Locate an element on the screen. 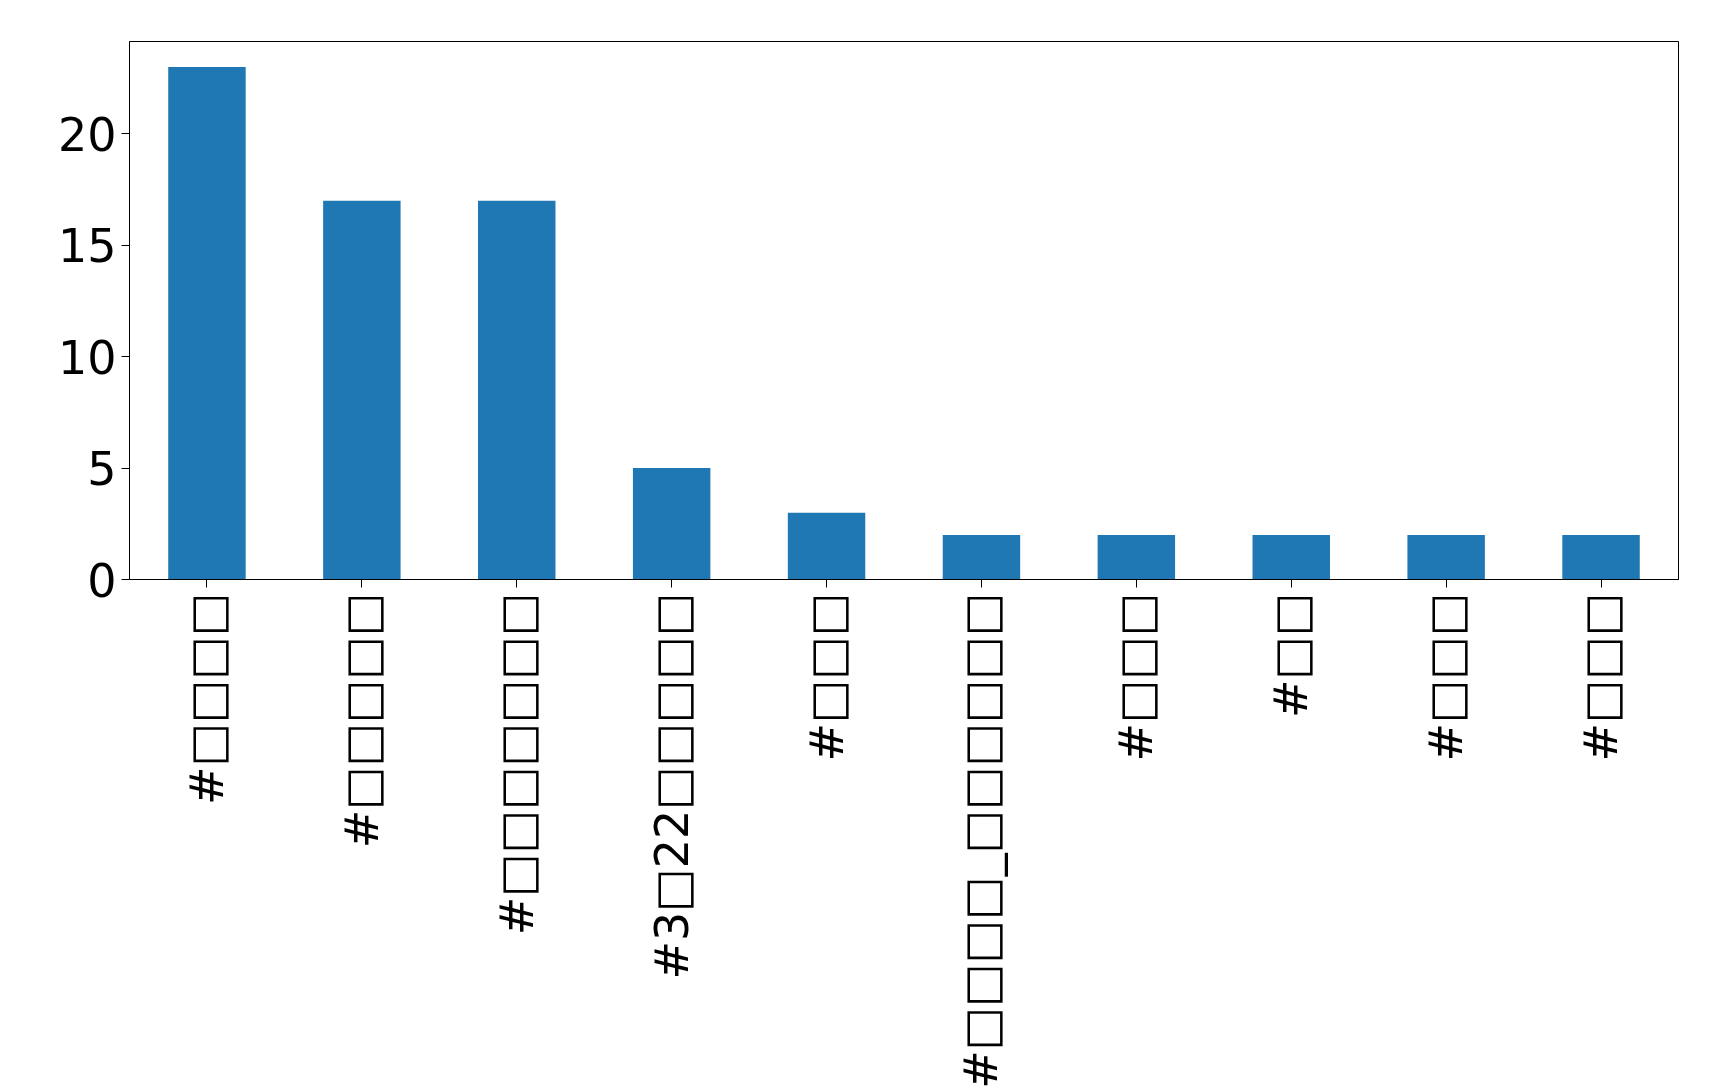  x-tick-label: #□□□□□□□ is located at coordinates (516, 764).